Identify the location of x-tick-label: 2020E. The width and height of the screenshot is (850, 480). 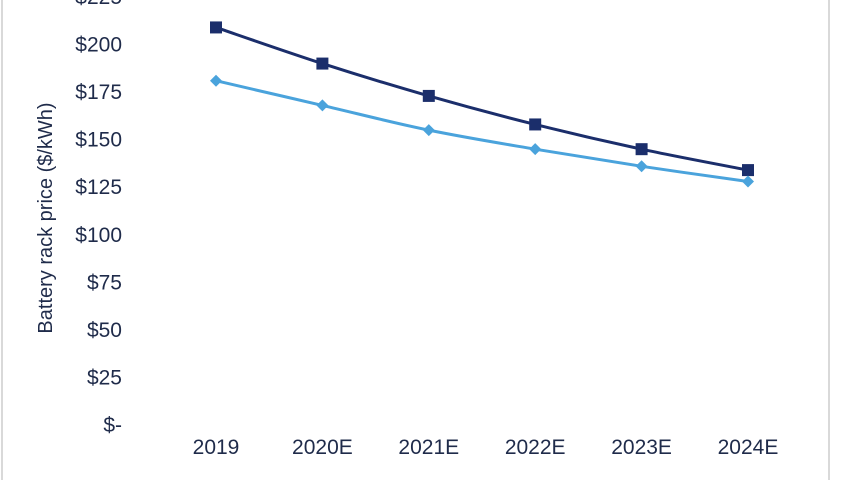
(322, 447).